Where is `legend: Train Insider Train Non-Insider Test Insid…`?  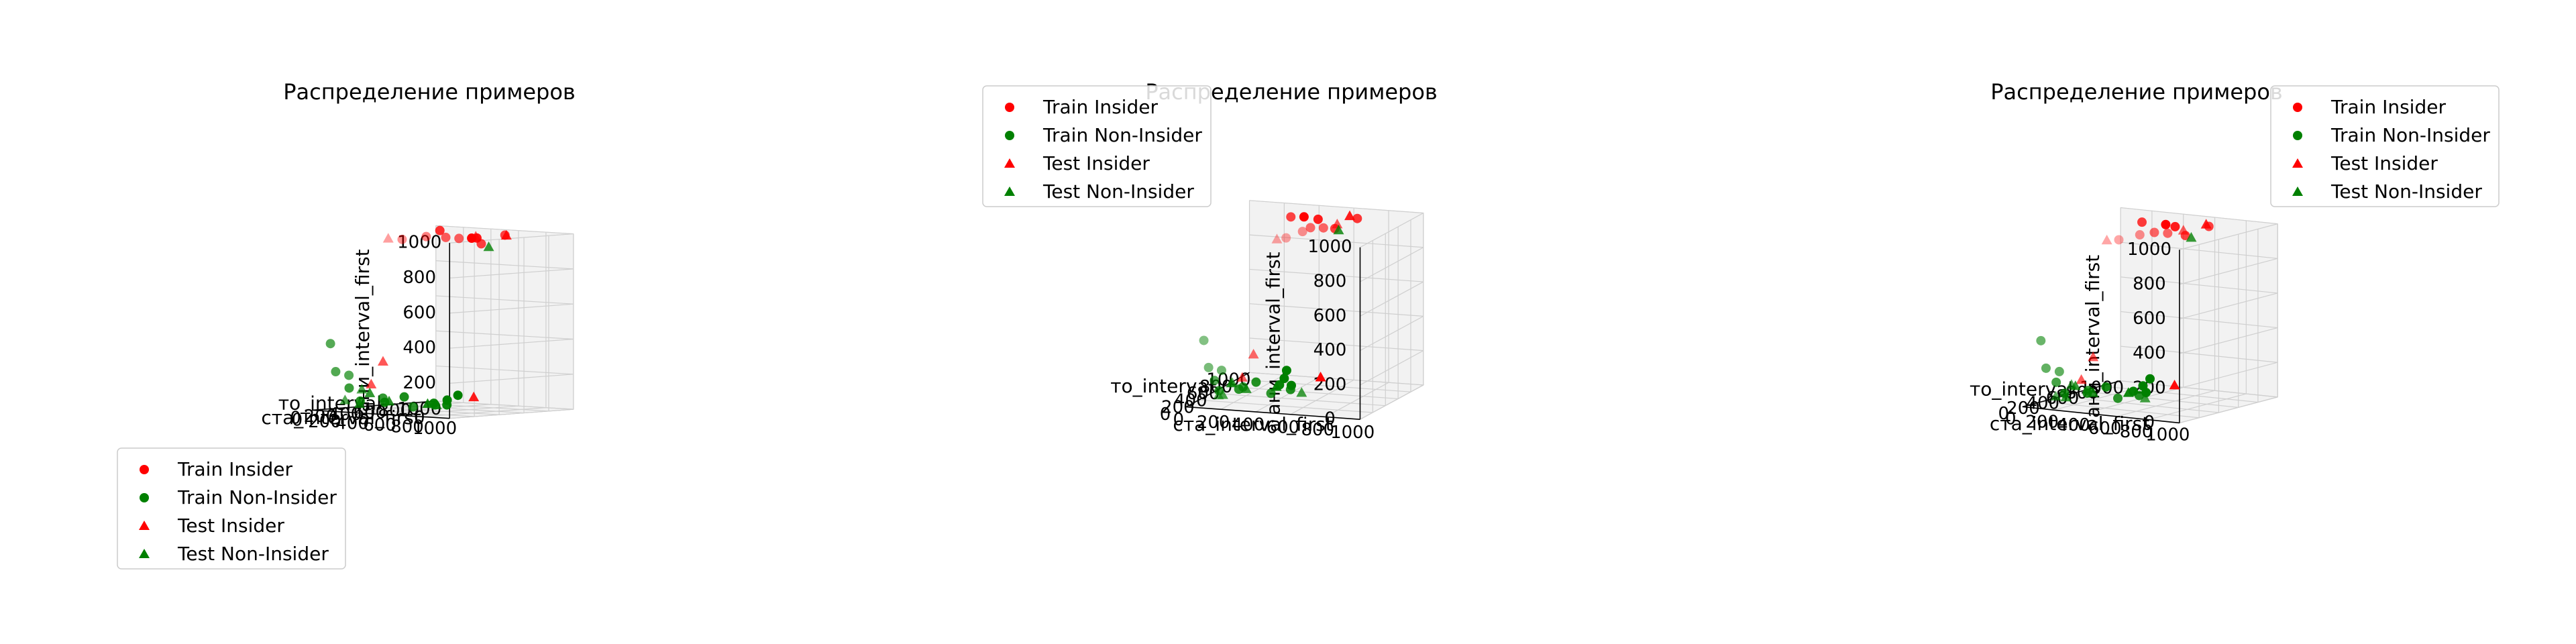 legend: Train Insider Train Non-Insider Test Insid… is located at coordinates (2385, 146).